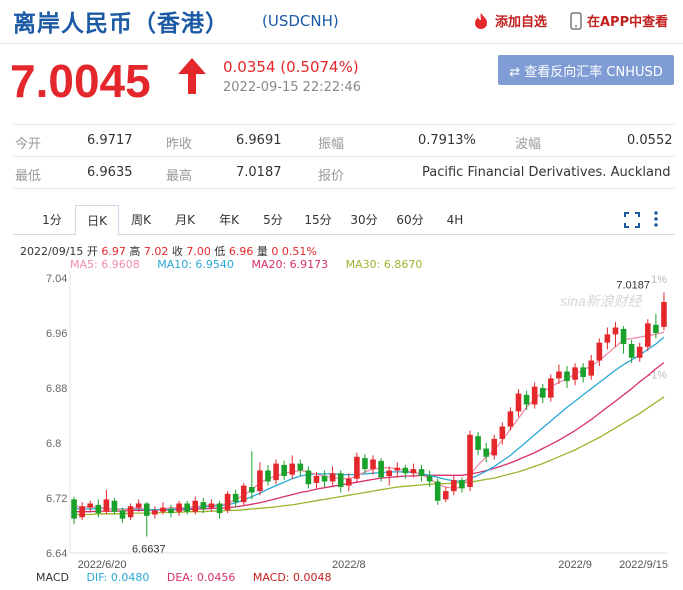 The image size is (683, 590). I want to click on swing-label: 波幅, so click(528, 144).